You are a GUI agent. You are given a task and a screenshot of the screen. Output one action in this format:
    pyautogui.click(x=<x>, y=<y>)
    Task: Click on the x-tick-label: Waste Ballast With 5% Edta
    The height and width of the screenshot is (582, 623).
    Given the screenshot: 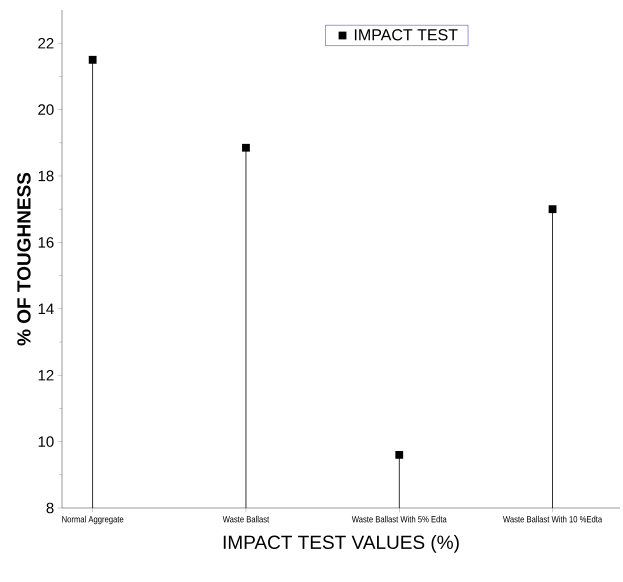 What is the action you would take?
    pyautogui.click(x=399, y=519)
    